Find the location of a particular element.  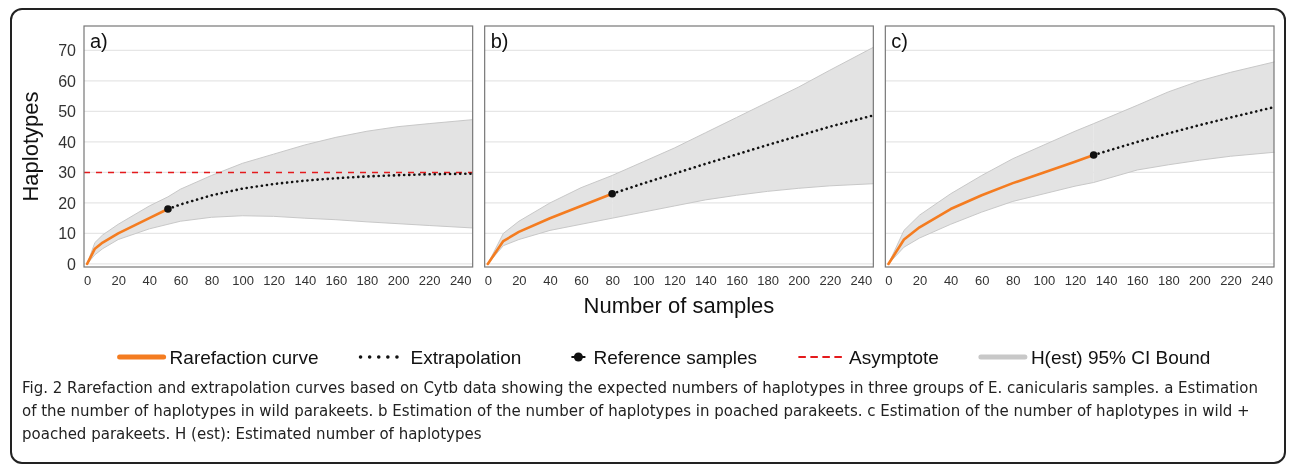

y-tick-label: 60 is located at coordinates (67, 81).